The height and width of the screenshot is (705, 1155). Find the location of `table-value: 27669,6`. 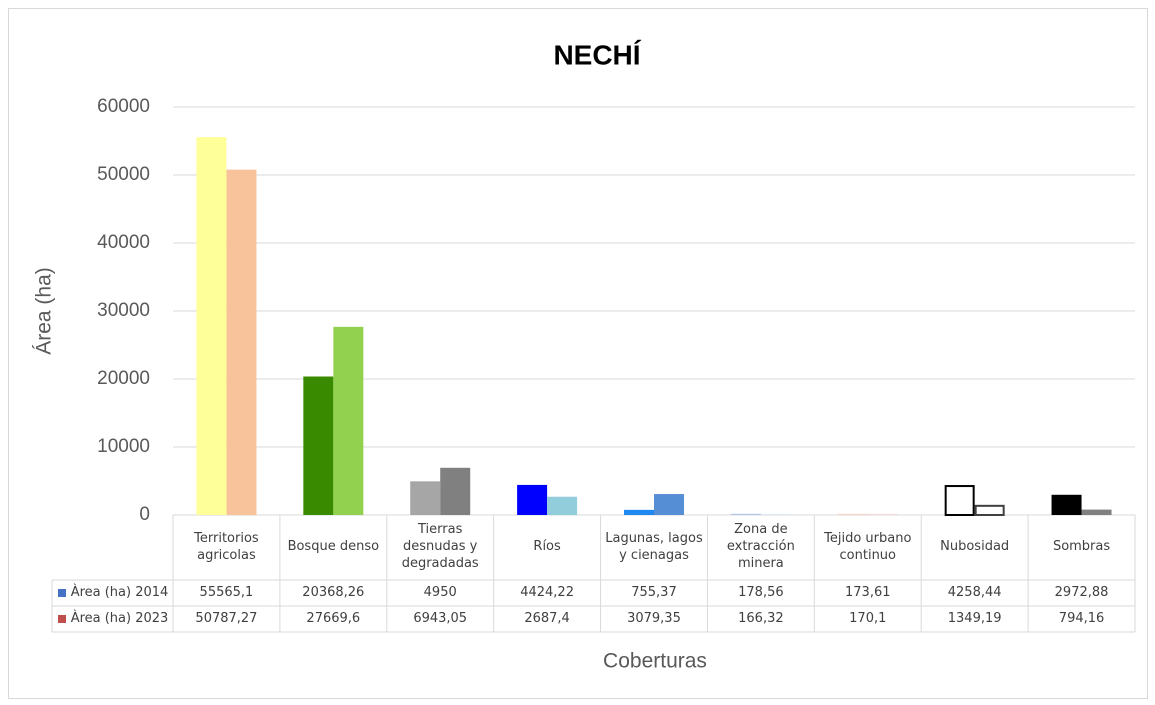

table-value: 27669,6 is located at coordinates (333, 618).